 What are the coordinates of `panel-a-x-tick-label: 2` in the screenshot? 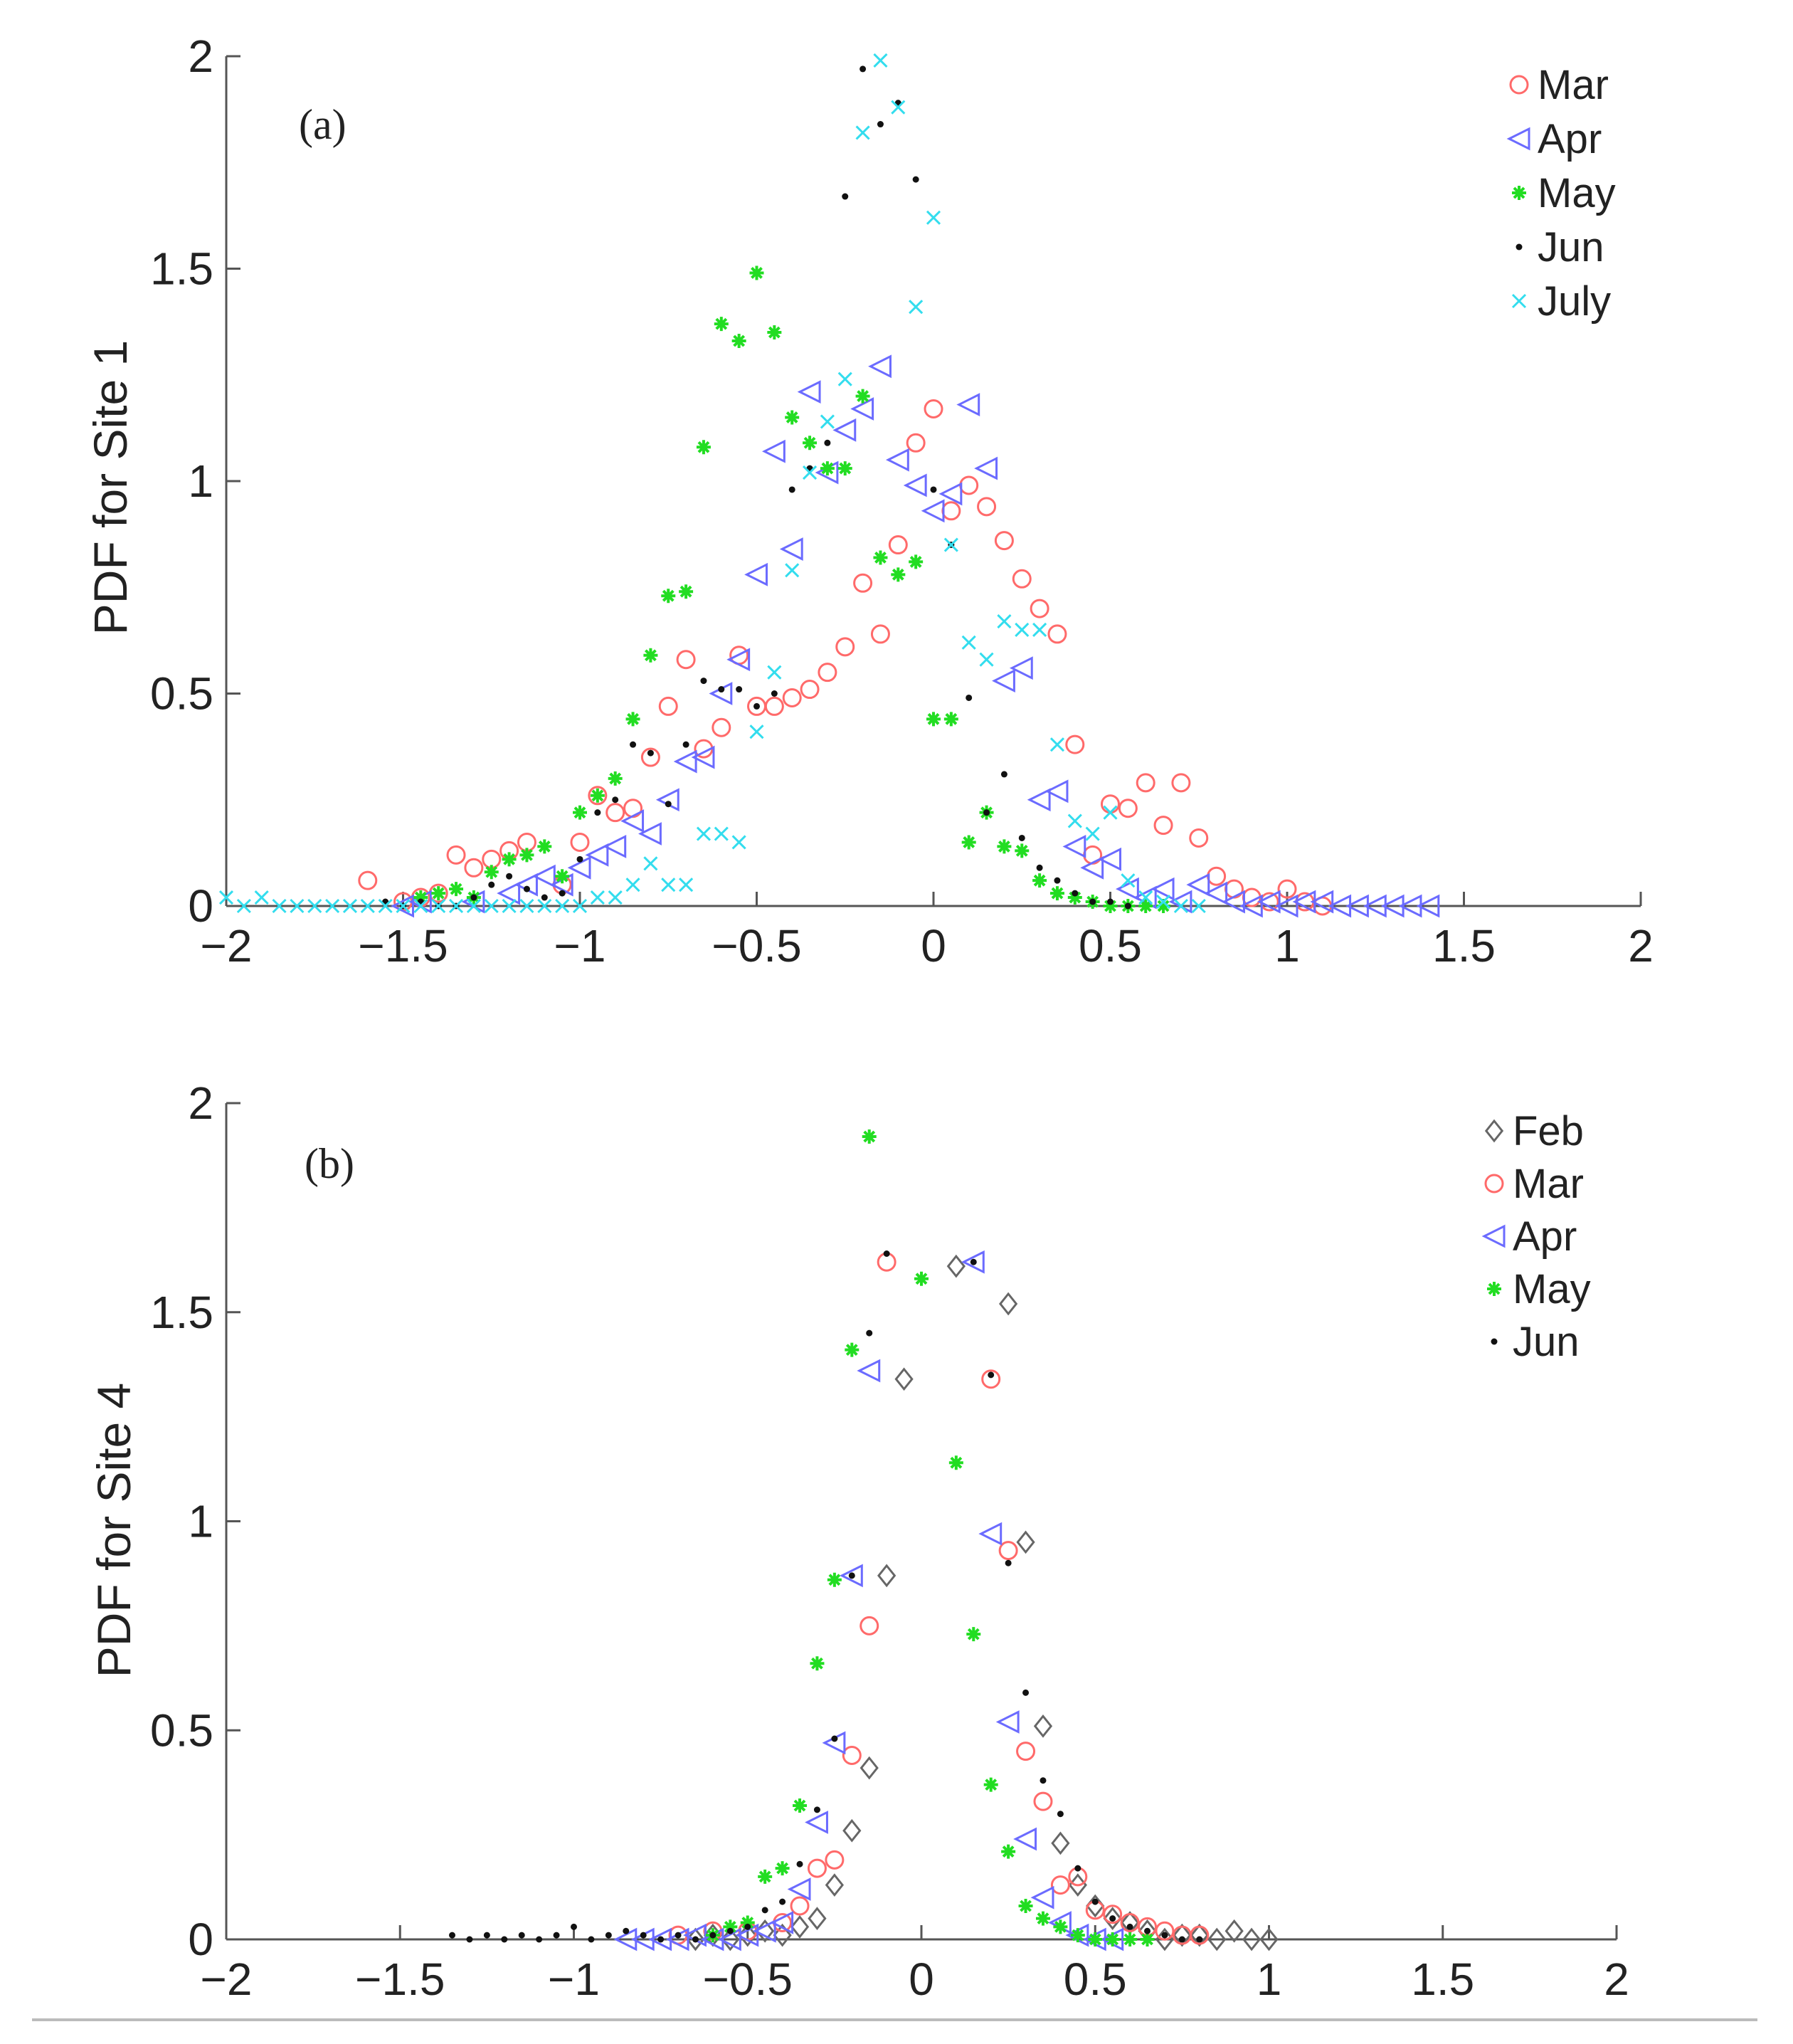 It's located at (1641, 946).